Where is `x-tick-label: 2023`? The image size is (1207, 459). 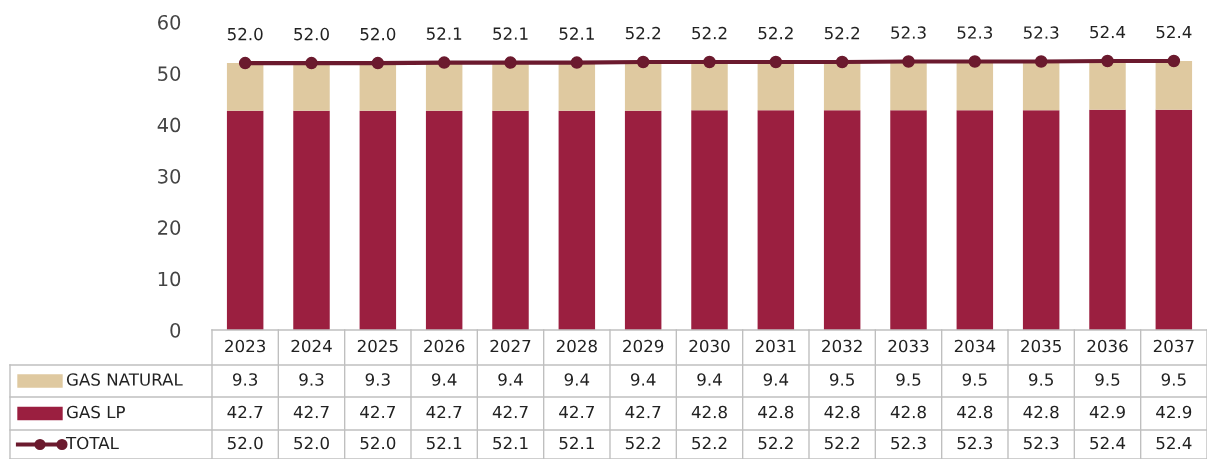
x-tick-label: 2023 is located at coordinates (245, 346).